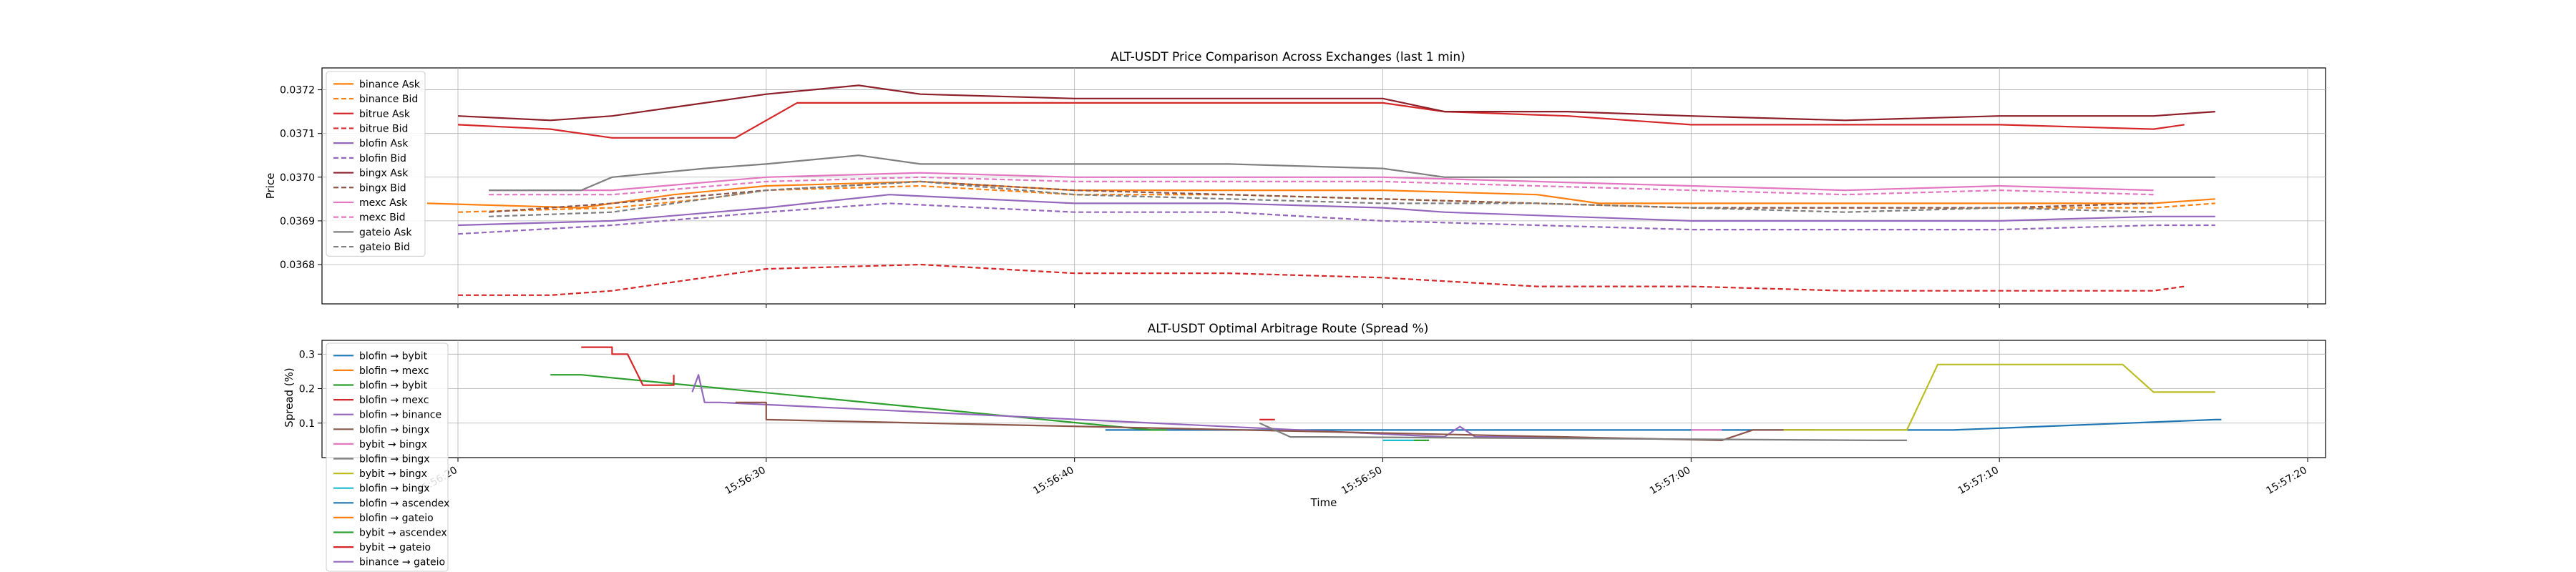  Describe the element at coordinates (383, 128) in the screenshot. I see `legend-entry: bitrue Bid` at that location.